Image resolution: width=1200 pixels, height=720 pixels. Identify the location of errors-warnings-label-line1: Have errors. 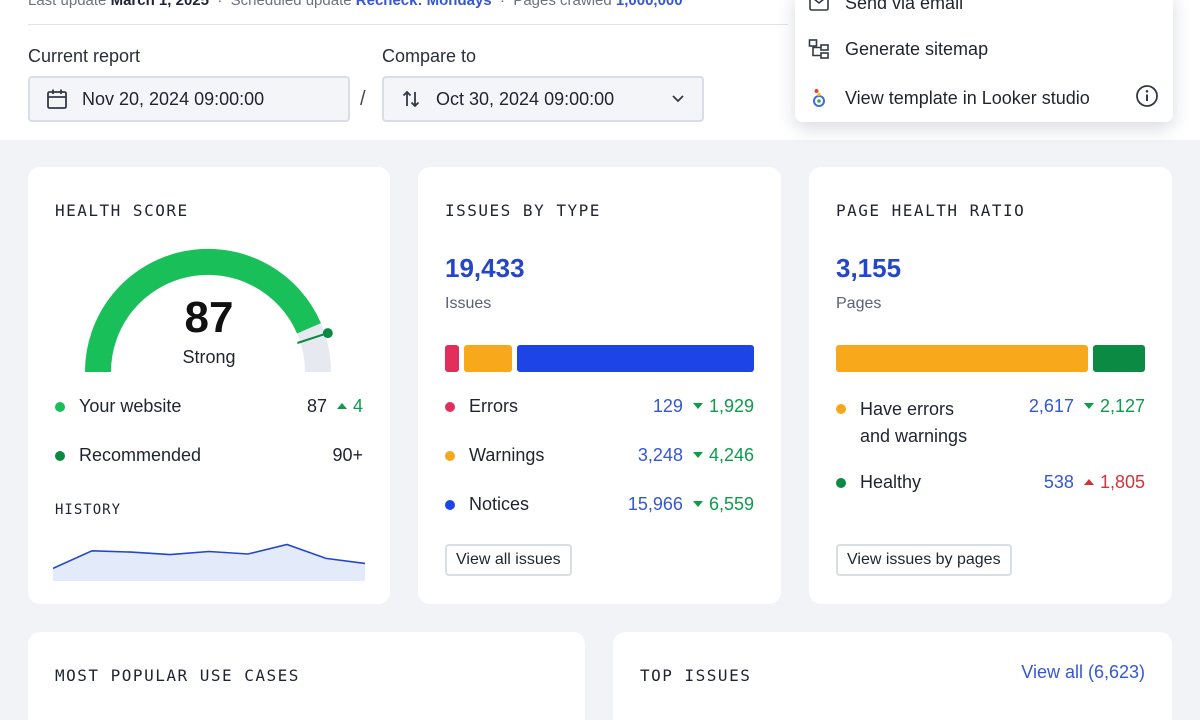
(907, 409).